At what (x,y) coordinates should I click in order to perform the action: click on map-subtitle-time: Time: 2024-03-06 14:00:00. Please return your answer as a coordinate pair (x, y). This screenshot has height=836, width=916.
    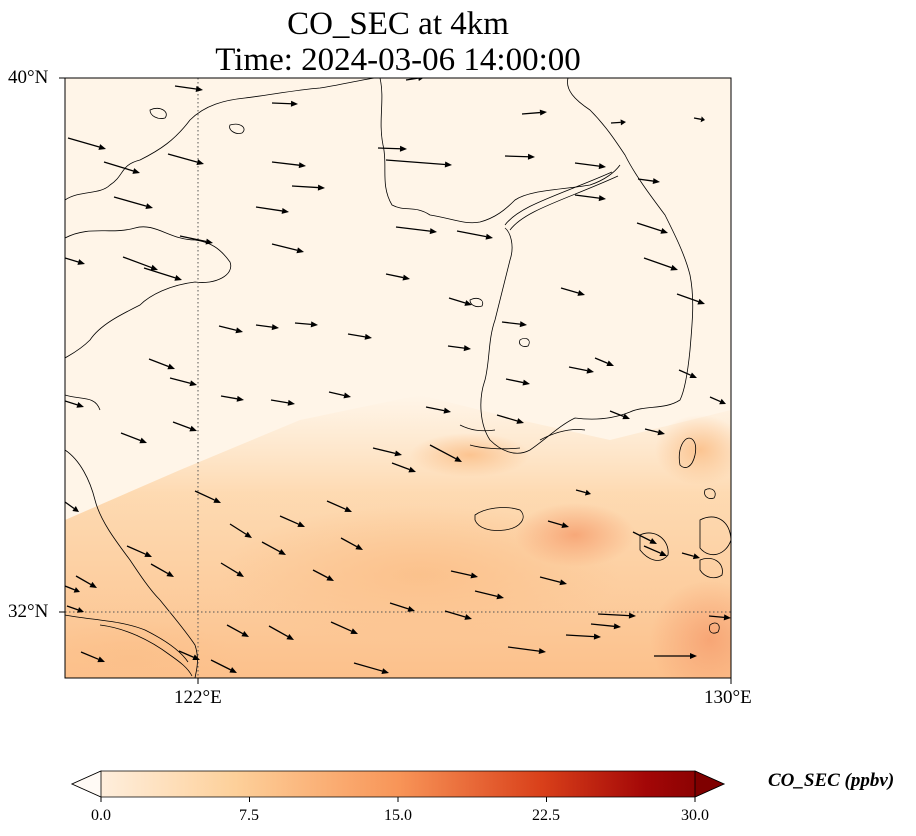
    Looking at the image, I should click on (398, 60).